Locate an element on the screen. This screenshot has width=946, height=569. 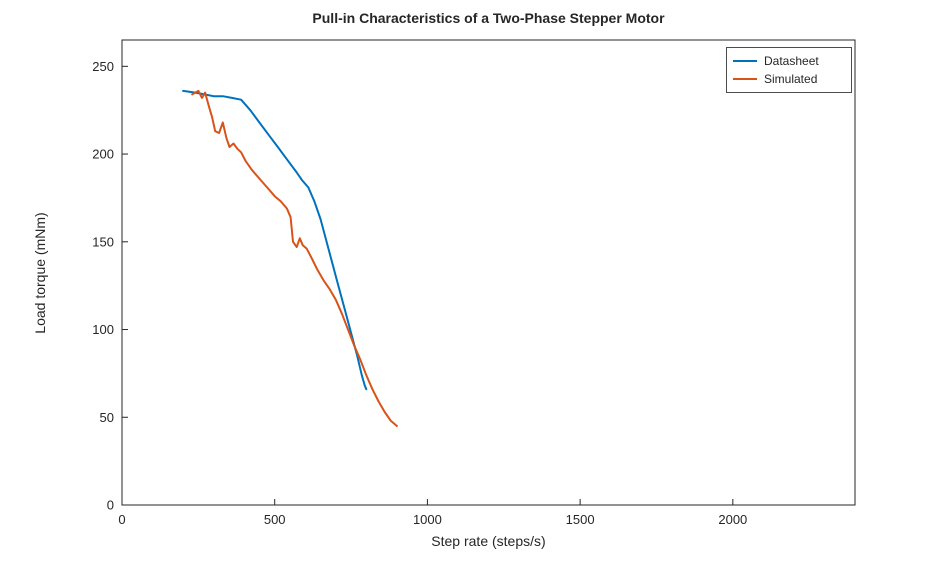
y-tick-label: 150 is located at coordinates (103, 241).